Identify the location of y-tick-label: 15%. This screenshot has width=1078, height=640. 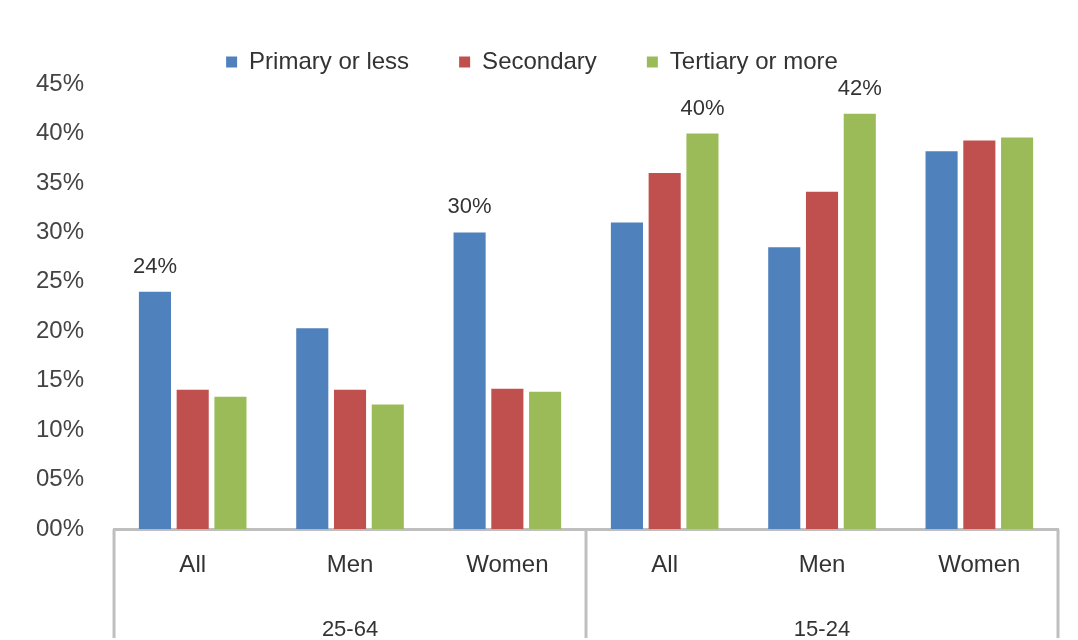
(60, 379).